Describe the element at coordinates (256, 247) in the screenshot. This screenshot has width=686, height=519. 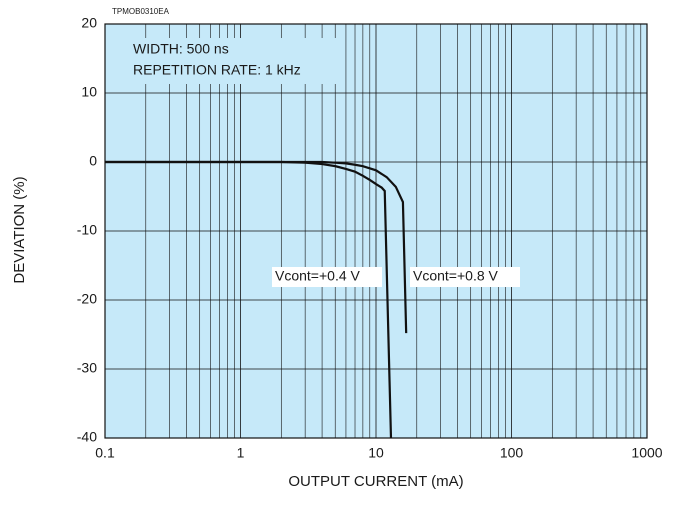
I see `line` at that location.